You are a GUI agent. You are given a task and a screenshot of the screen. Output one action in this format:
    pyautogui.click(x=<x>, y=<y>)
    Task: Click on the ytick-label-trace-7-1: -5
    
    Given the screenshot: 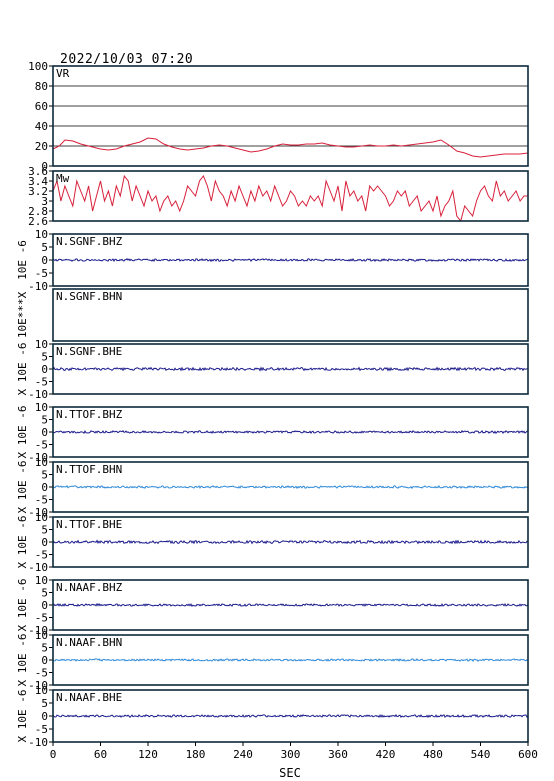 What is the action you would take?
    pyautogui.click(x=41, y=618)
    